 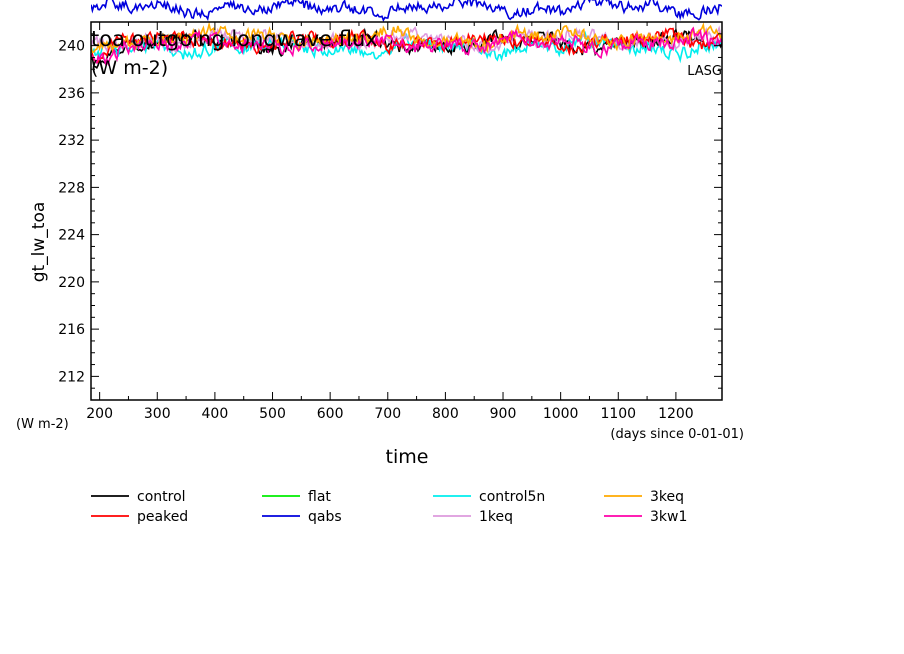 I want to click on y-tick-label: 232, so click(x=71, y=141).